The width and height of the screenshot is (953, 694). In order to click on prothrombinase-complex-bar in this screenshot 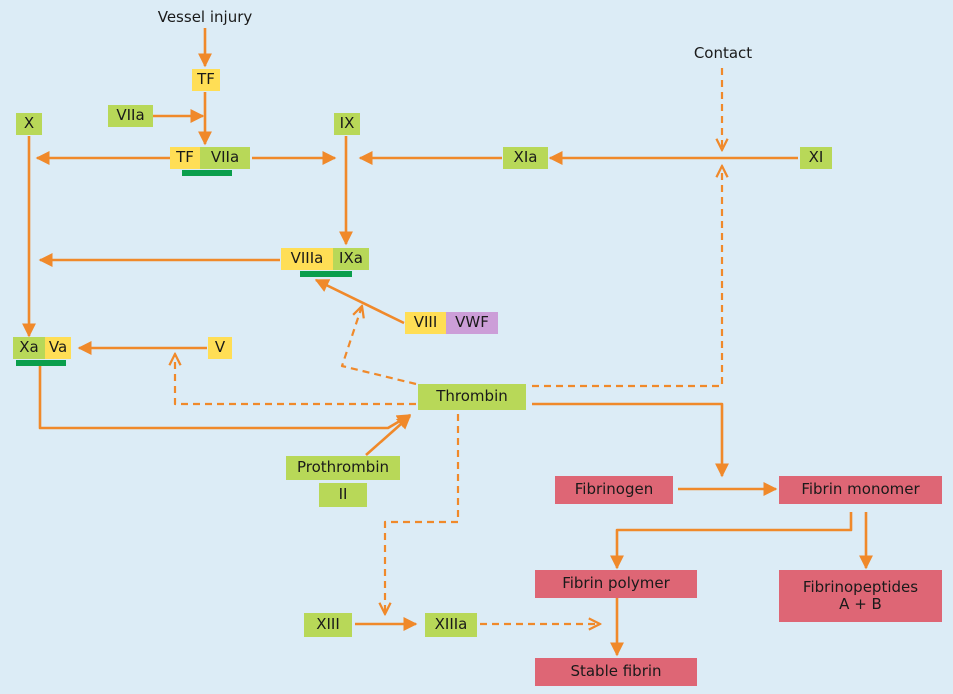, I will do `click(41, 363)`.